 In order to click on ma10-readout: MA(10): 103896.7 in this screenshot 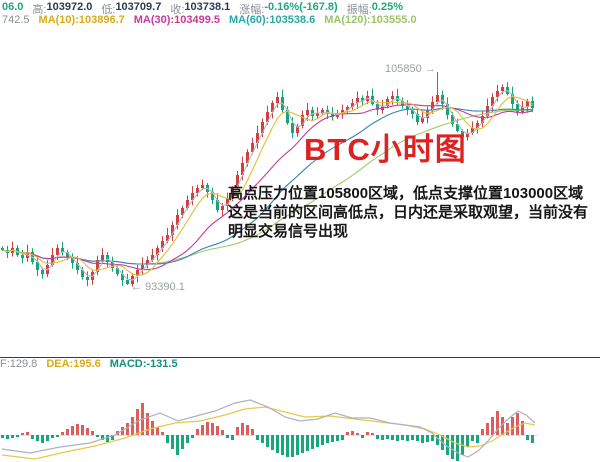, I will do `click(82, 20)`.